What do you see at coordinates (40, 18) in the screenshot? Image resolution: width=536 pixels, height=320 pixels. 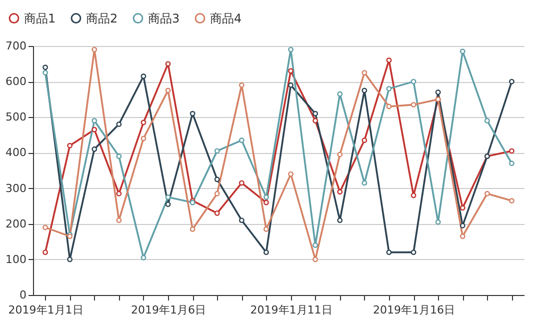 I see `legend-label: 商品1` at bounding box center [40, 18].